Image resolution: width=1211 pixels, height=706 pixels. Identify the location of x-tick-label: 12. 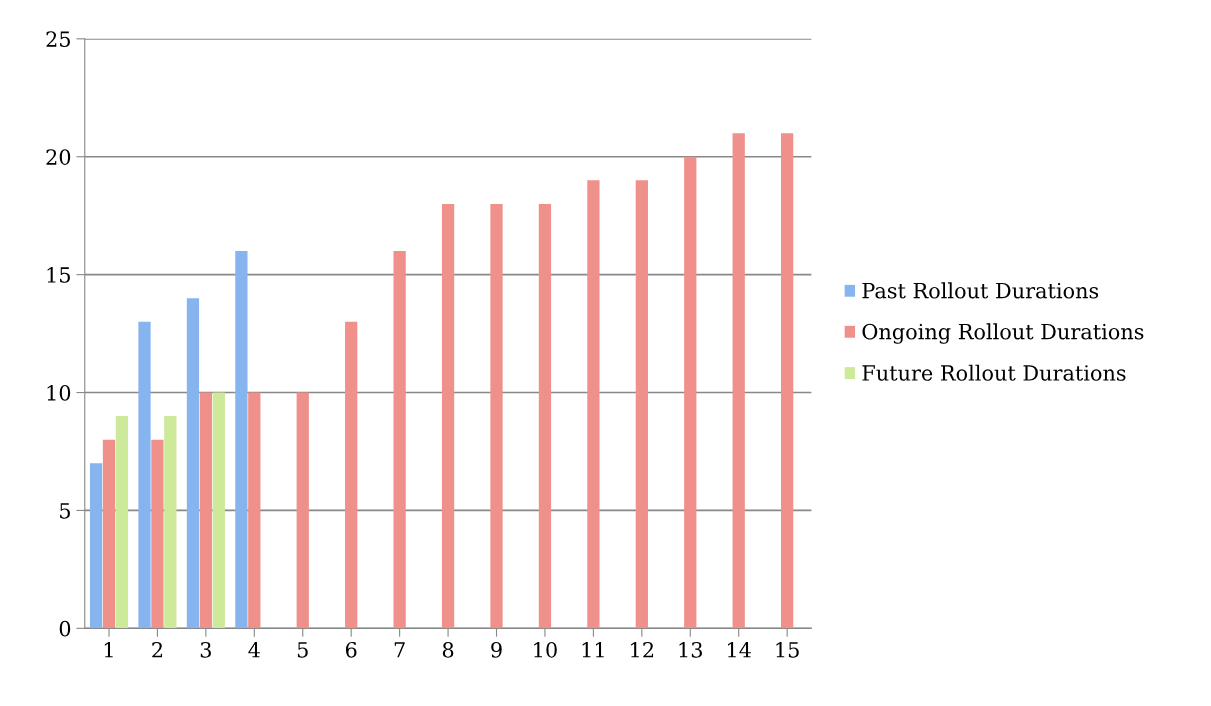
(642, 649).